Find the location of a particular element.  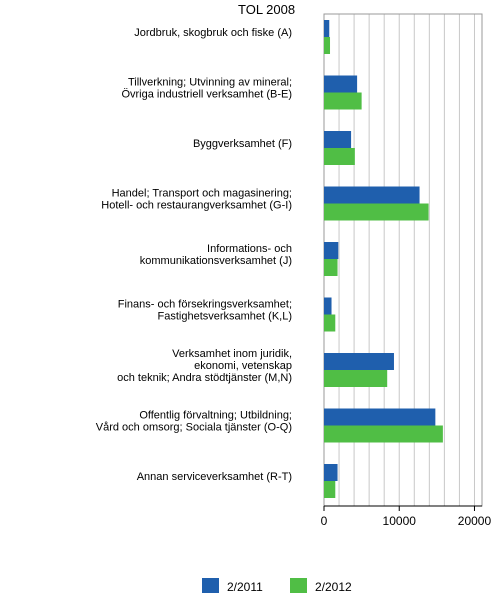

x-axis: 0 10000 20000 is located at coordinates (406, 516).